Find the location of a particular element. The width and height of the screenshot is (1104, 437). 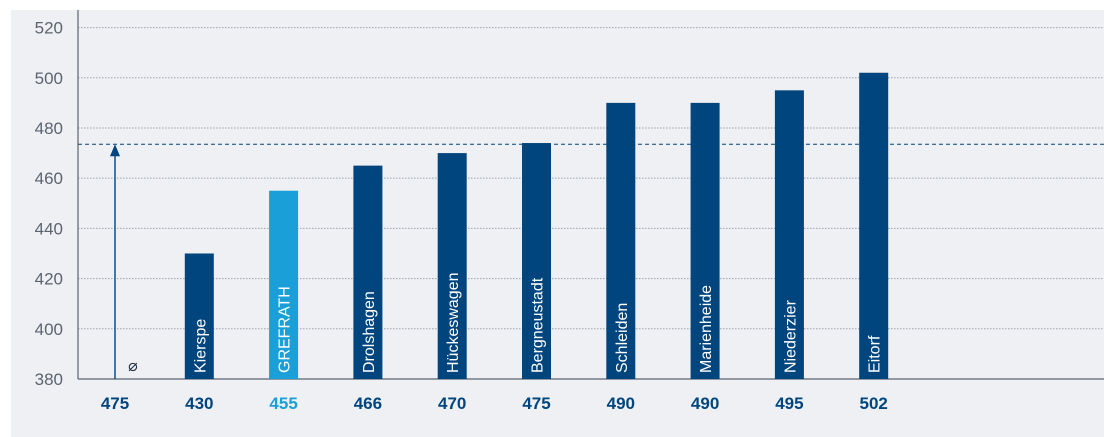

y-tick-label: 500 is located at coordinates (49, 78).